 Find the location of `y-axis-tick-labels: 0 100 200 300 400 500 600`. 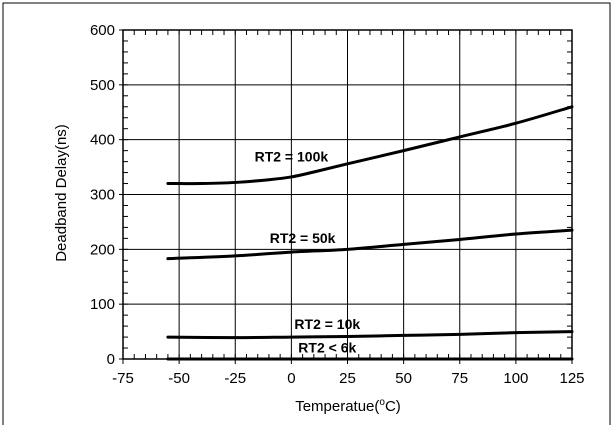

y-axis-tick-labels: 0 100 200 300 400 500 600 is located at coordinates (102, 195).